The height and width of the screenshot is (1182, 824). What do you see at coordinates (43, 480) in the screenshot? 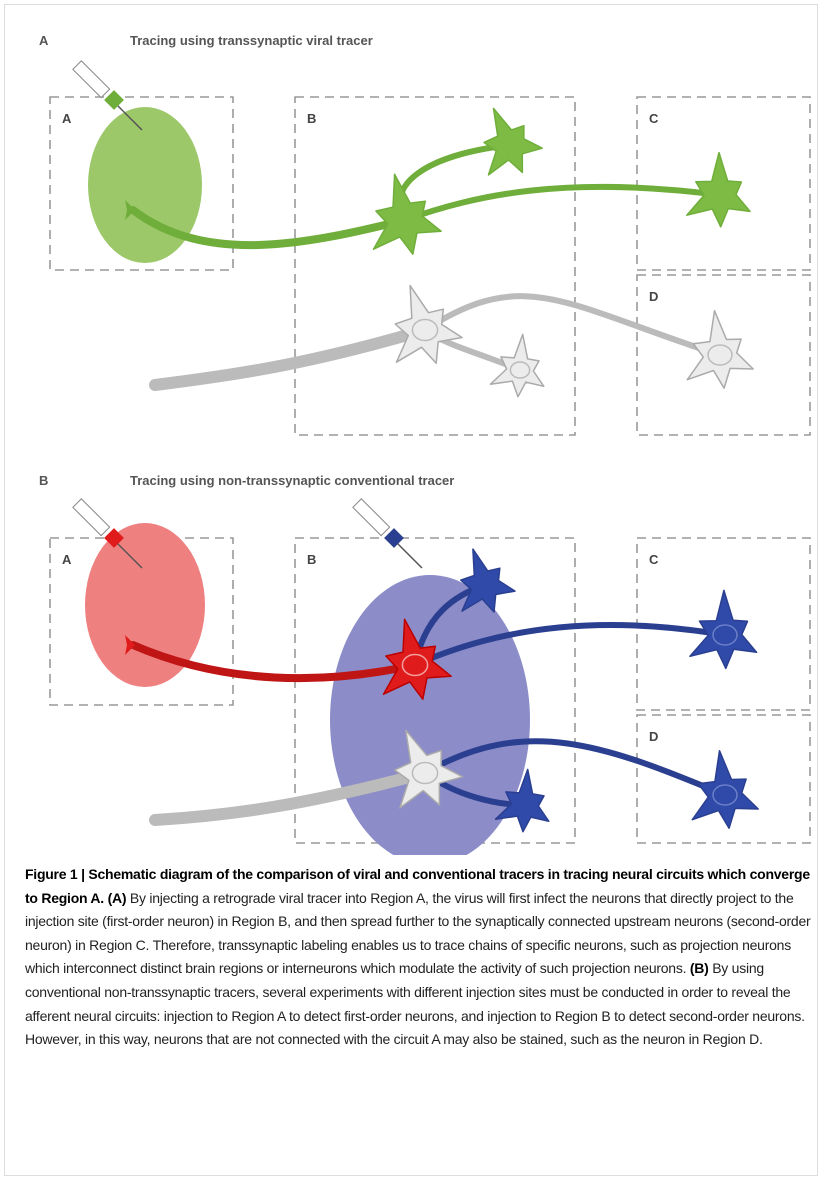
I see `panel-letter: B` at bounding box center [43, 480].